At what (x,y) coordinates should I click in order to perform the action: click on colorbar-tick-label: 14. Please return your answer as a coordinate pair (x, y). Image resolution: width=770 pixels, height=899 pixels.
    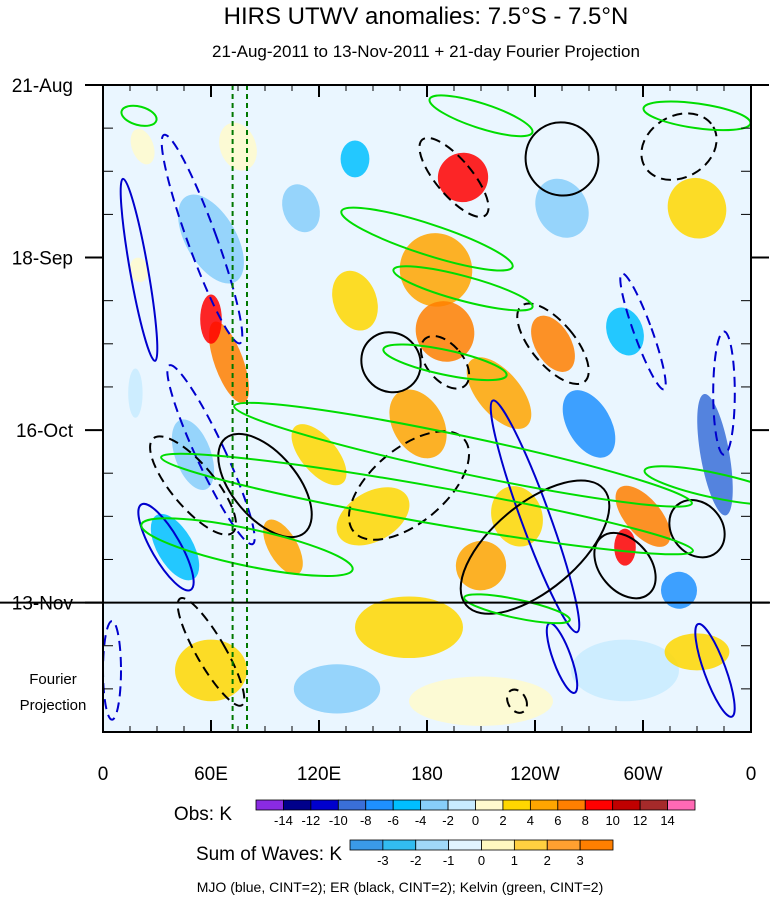
    Looking at the image, I should click on (667, 820).